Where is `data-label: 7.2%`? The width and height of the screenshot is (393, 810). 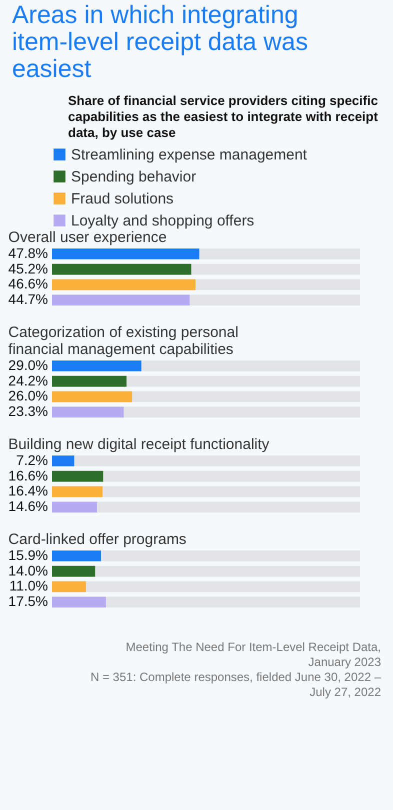 data-label: 7.2% is located at coordinates (32, 460).